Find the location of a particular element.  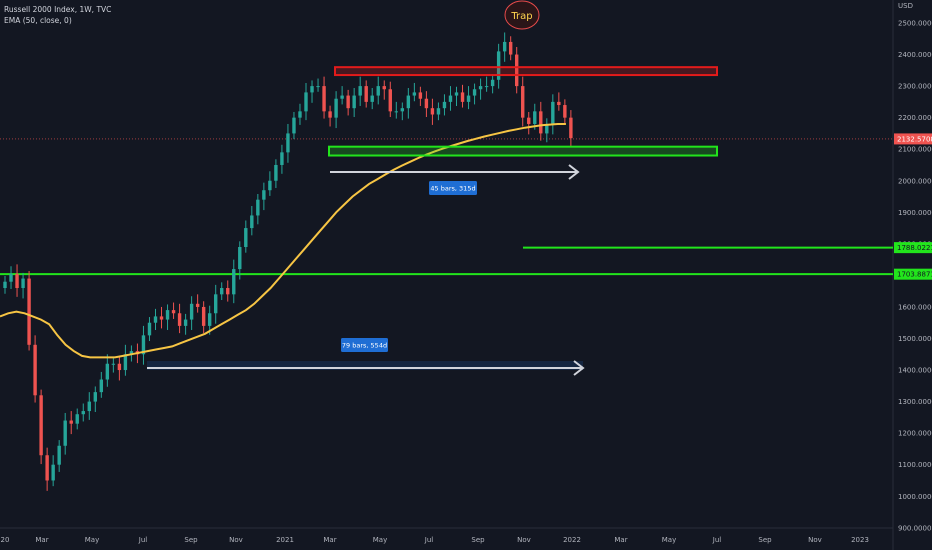

zones is located at coordinates (523, 111).